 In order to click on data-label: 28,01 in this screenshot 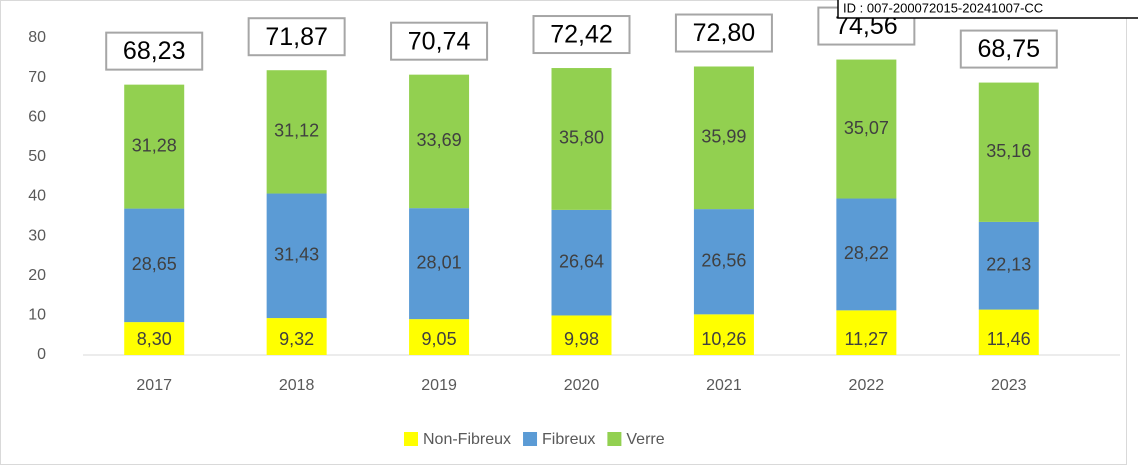, I will do `click(439, 262)`.